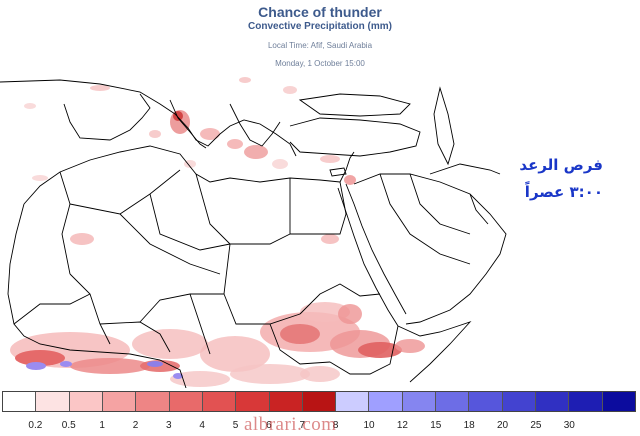  What do you see at coordinates (102, 425) in the screenshot?
I see `legend-tick-label: 1` at bounding box center [102, 425].